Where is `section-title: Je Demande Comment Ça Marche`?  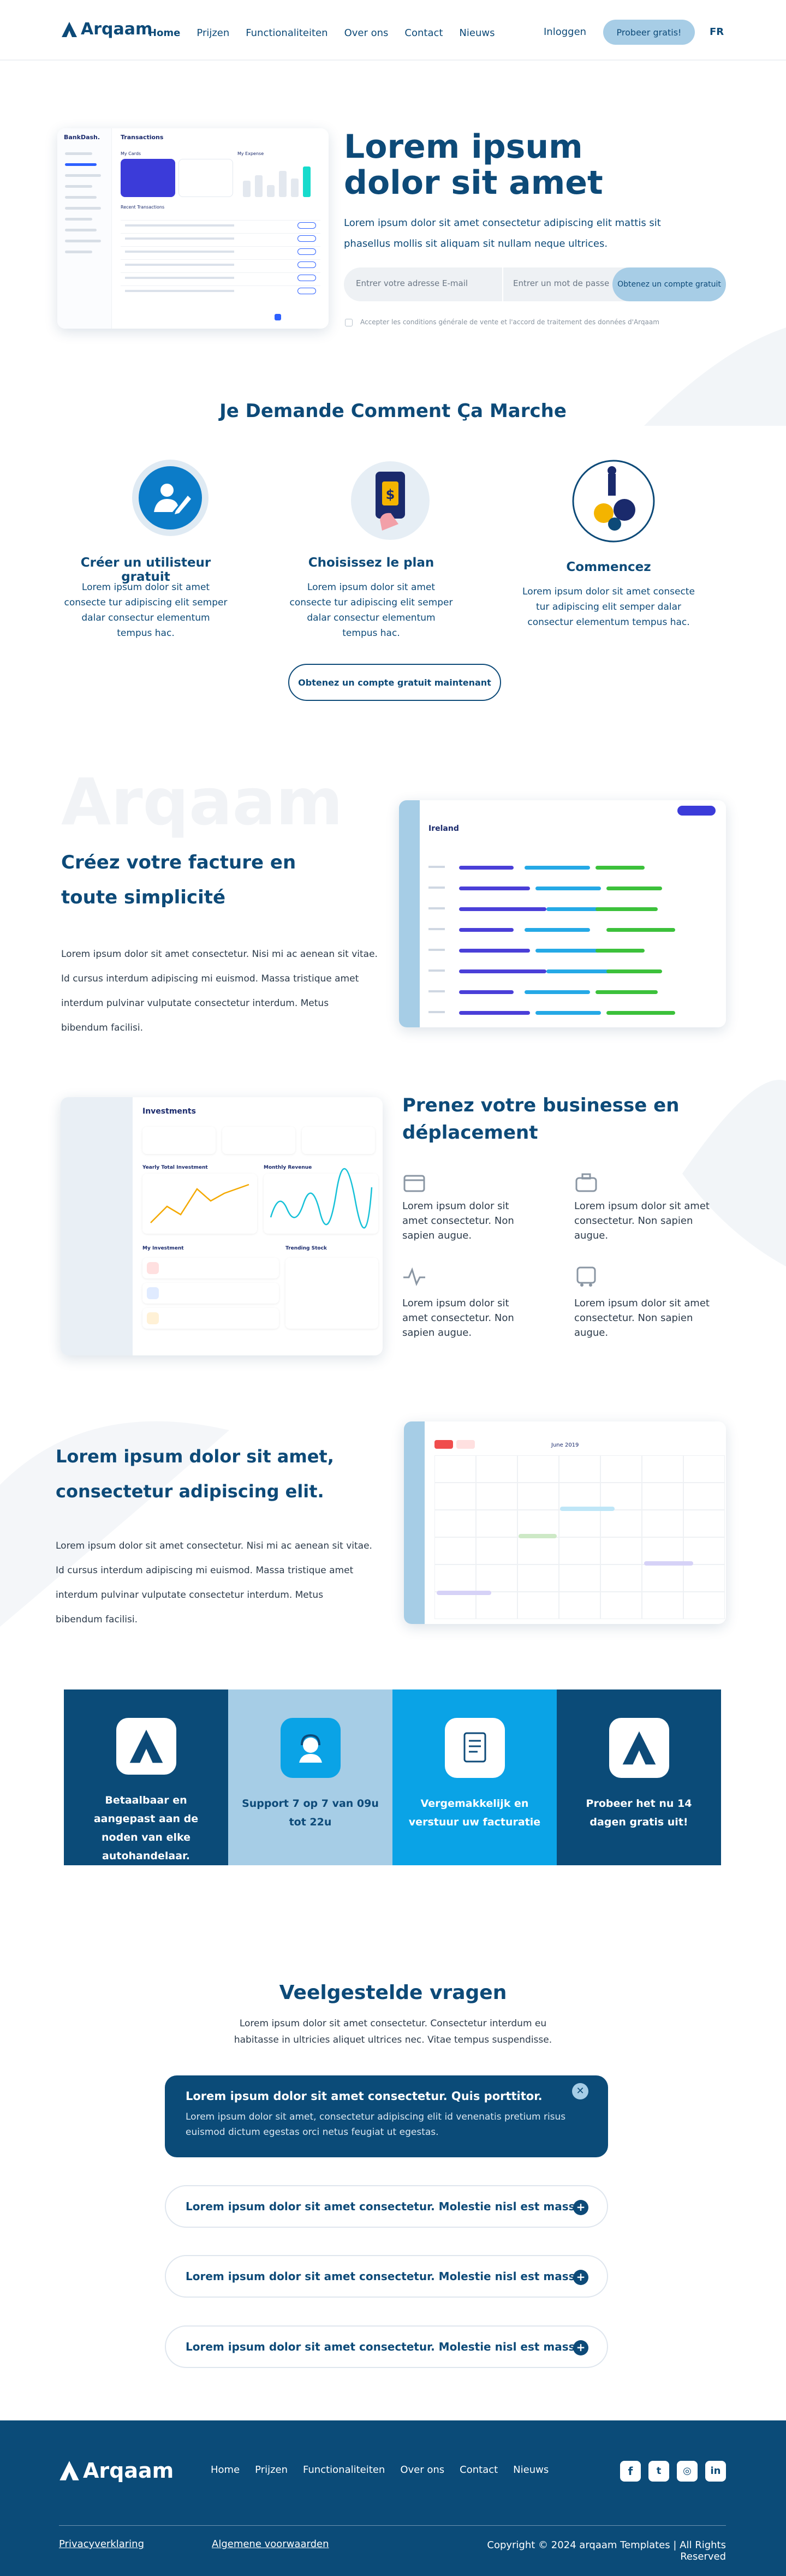
section-title: Je Demande Comment Ça Marche is located at coordinates (393, 411).